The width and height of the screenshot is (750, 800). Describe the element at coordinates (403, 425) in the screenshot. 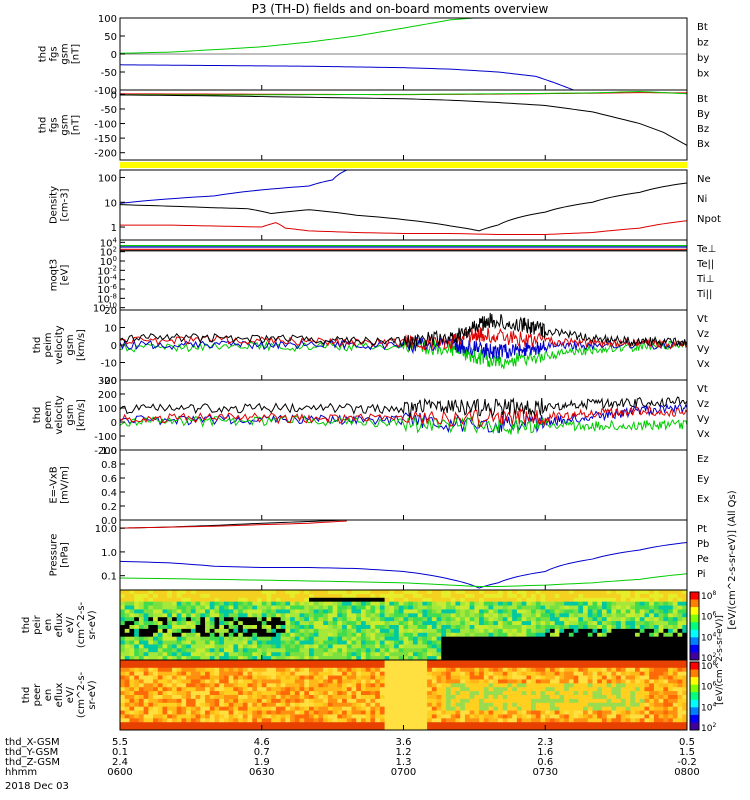

I see `series-line-Vy` at that location.